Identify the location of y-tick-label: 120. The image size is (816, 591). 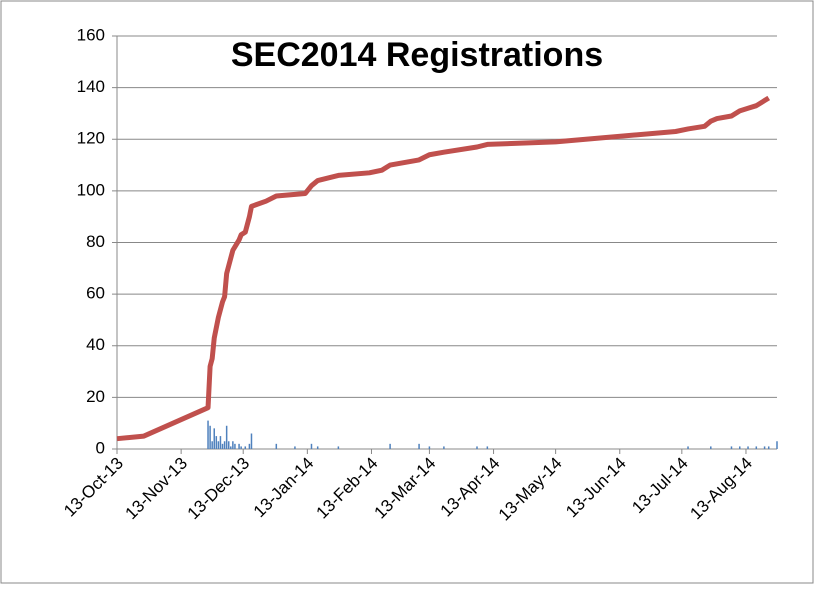
(91, 138).